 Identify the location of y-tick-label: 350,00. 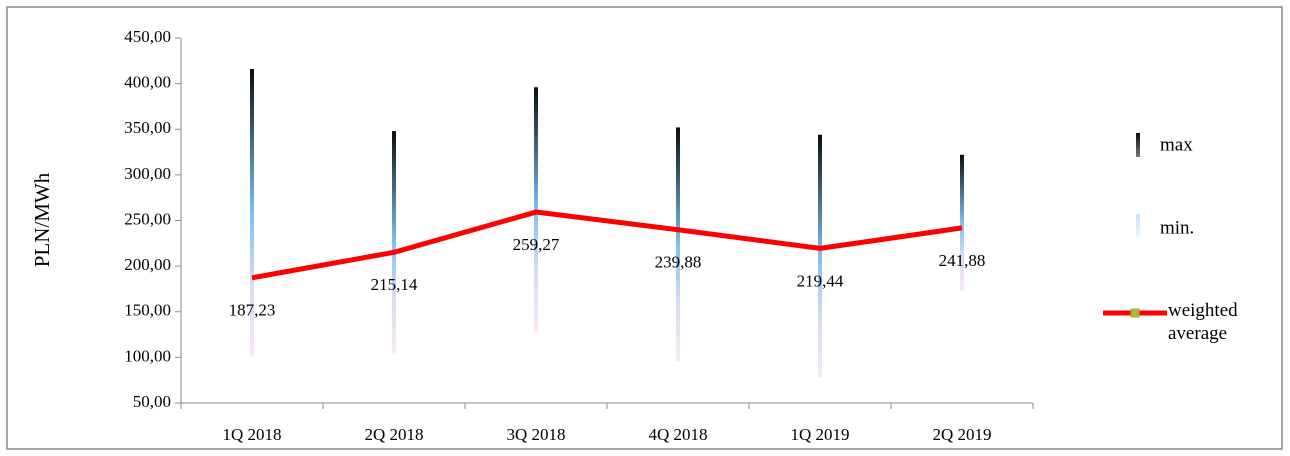
(147, 127).